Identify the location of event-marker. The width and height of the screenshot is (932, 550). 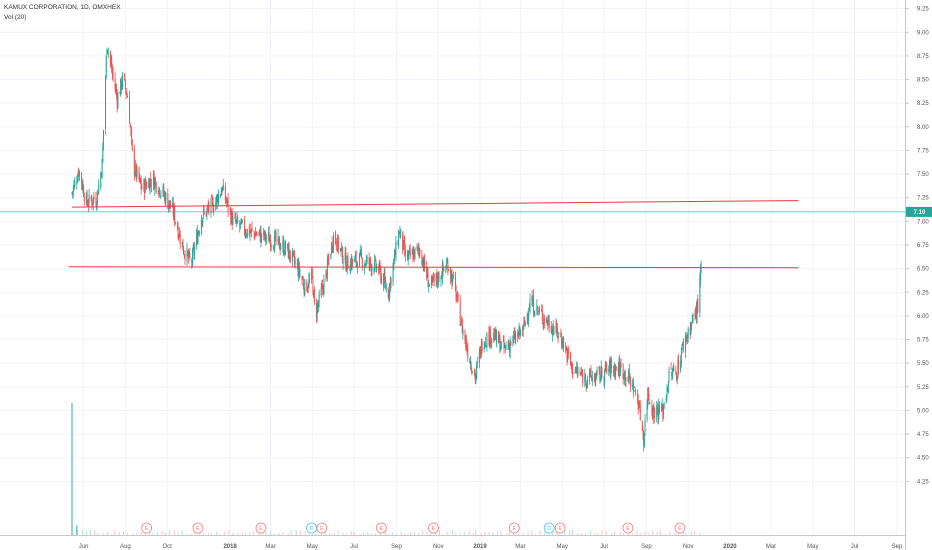
(514, 528).